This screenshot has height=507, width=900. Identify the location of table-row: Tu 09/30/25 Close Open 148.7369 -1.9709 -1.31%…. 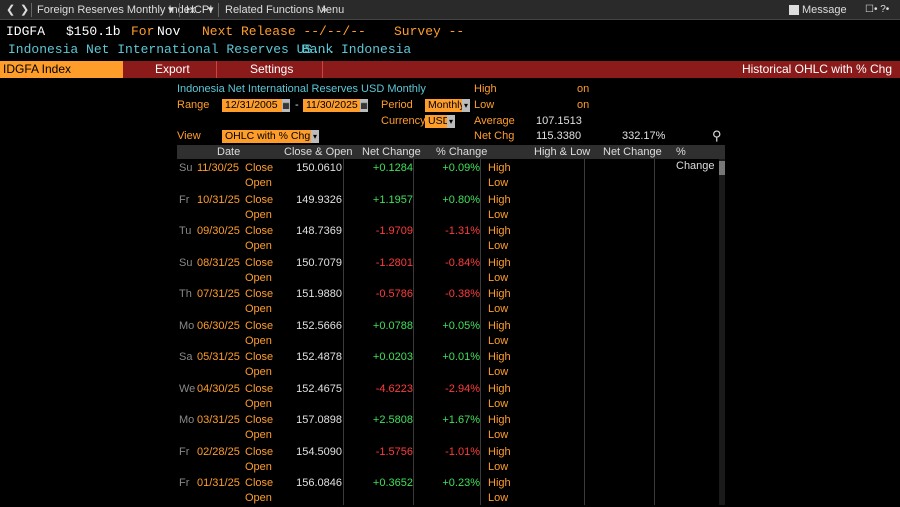
(451, 239).